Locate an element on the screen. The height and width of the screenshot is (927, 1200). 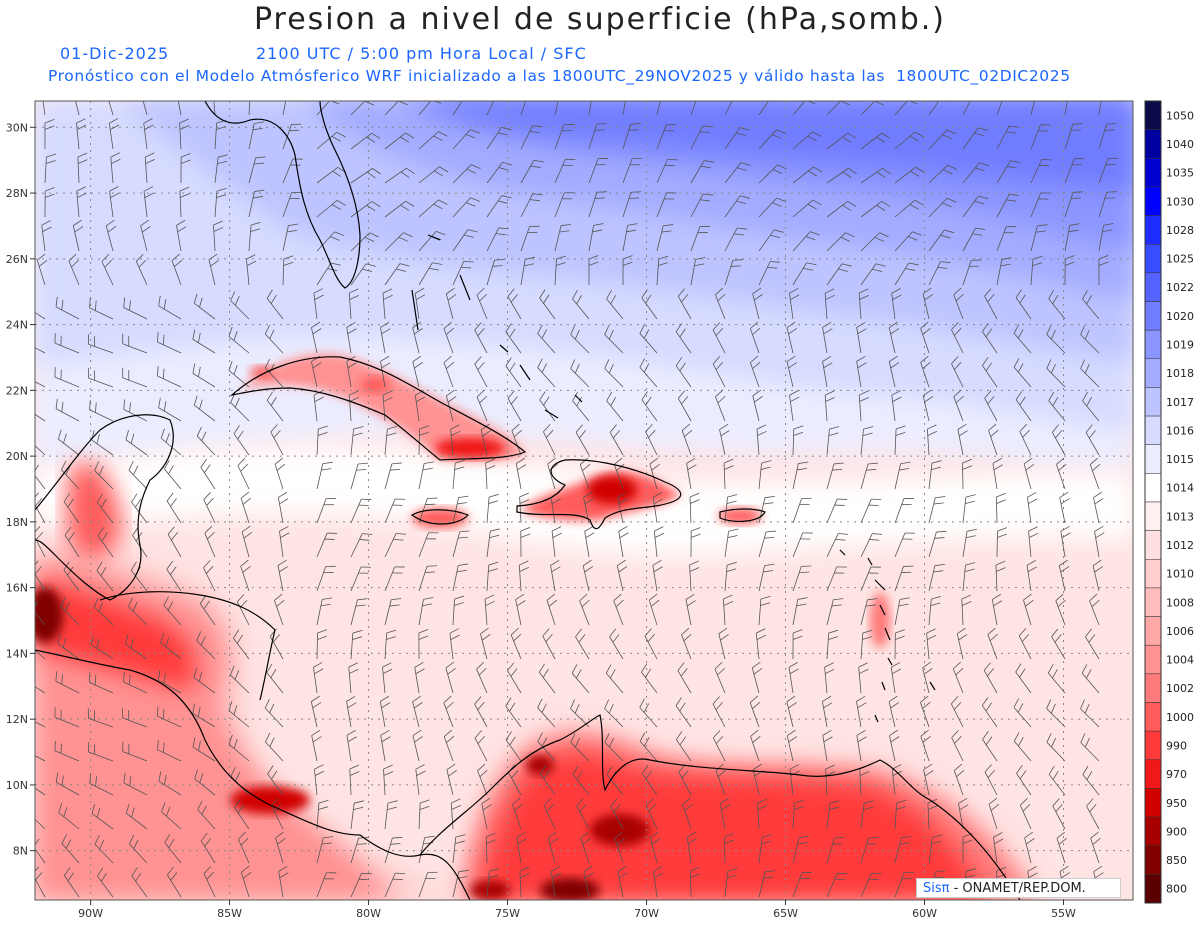
colorbar-label: 1018 is located at coordinates (1180, 373).